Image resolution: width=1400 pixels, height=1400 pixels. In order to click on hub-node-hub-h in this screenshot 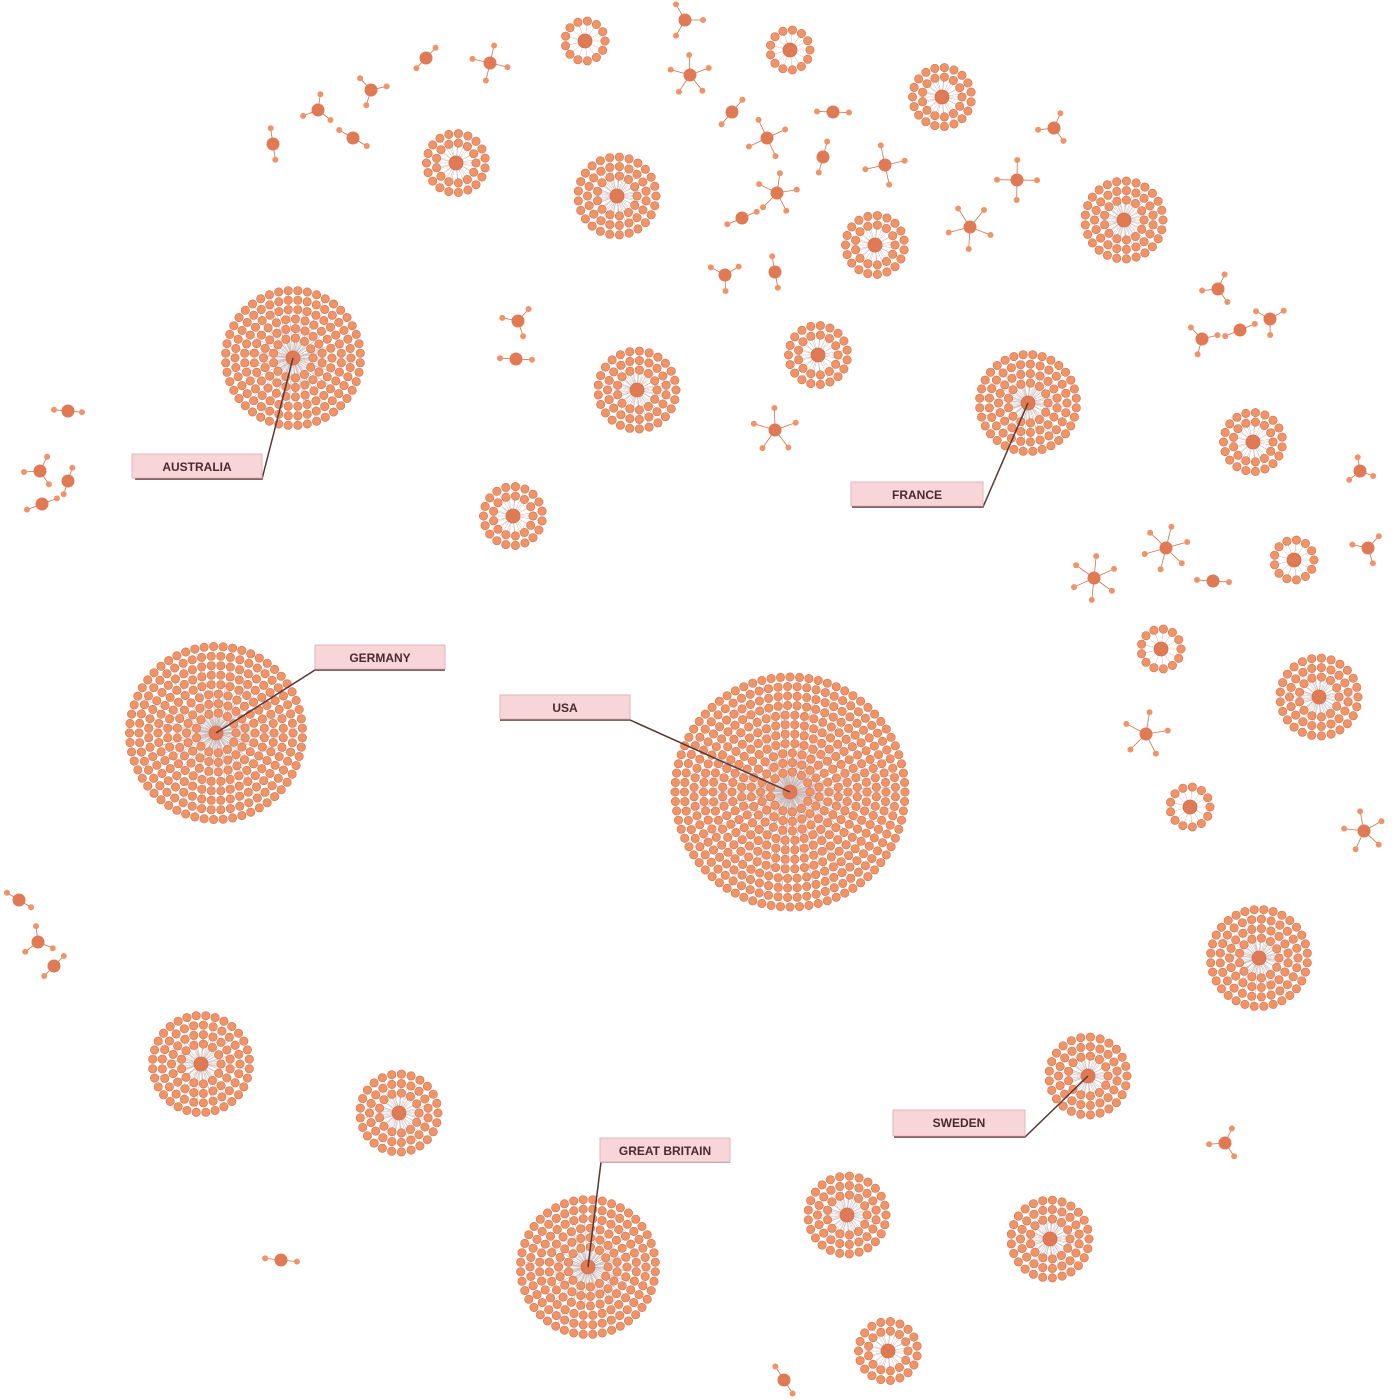, I will do `click(875, 245)`.